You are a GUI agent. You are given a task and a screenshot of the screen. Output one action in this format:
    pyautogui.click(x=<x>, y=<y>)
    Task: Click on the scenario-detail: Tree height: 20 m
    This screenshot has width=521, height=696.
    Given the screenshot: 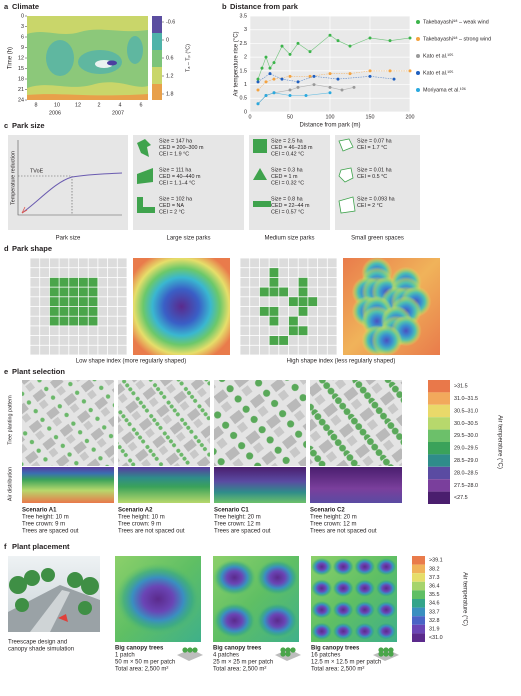 What is the action you would take?
    pyautogui.click(x=237, y=518)
    